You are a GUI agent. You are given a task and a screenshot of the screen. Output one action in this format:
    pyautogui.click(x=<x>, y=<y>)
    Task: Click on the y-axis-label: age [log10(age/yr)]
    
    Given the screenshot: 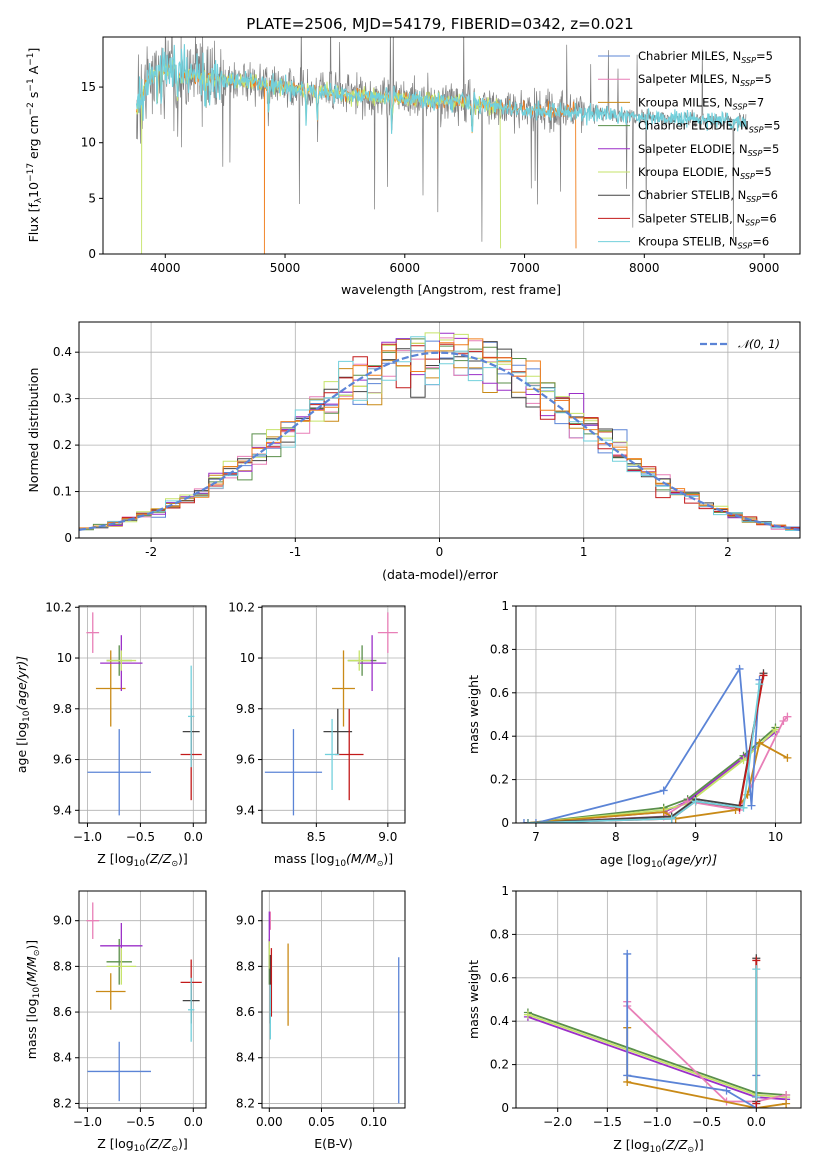 What is the action you would take?
    pyautogui.click(x=23, y=714)
    